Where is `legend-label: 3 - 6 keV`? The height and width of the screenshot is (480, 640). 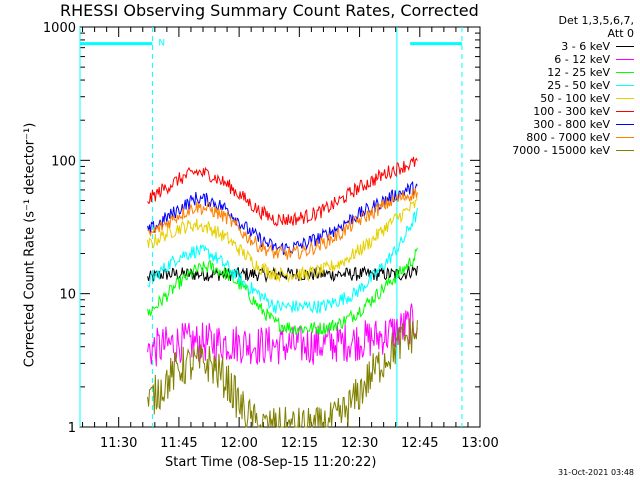 legend-label: 3 - 6 keV is located at coordinates (585, 46).